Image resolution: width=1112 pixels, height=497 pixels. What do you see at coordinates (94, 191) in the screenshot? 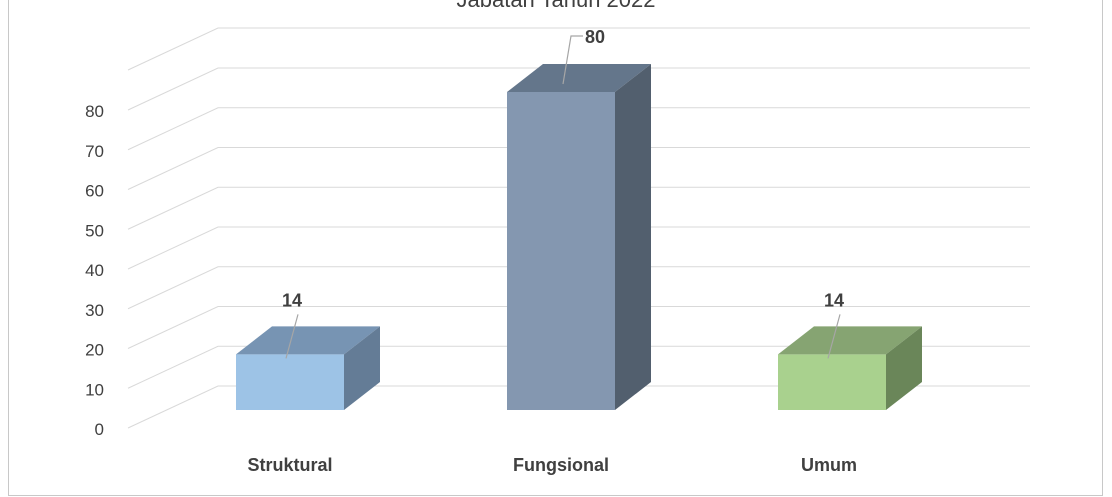
I see `y-tick-label: 60` at bounding box center [94, 191].